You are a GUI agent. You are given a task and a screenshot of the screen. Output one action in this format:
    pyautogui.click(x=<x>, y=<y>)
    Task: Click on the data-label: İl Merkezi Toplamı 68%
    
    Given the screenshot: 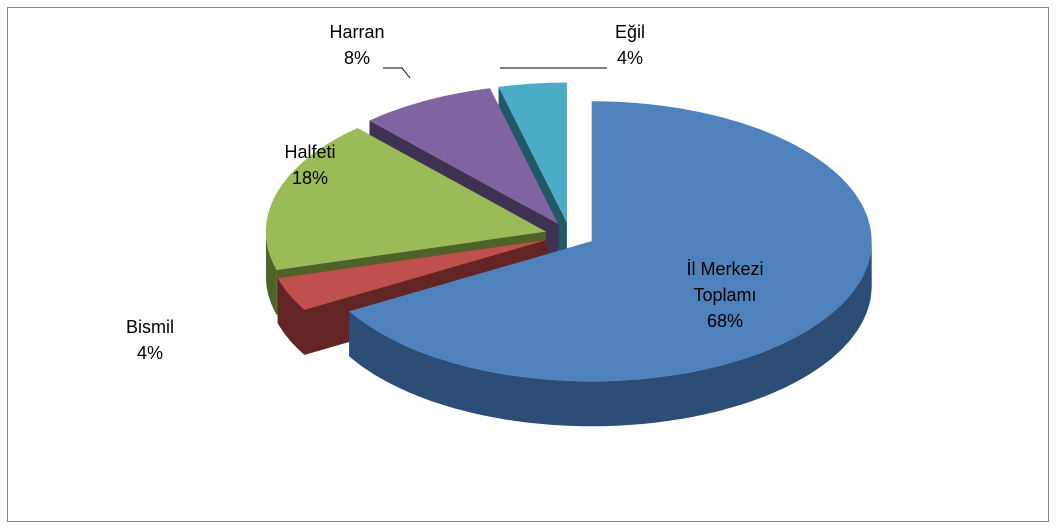 What is the action you would take?
    pyautogui.click(x=725, y=295)
    